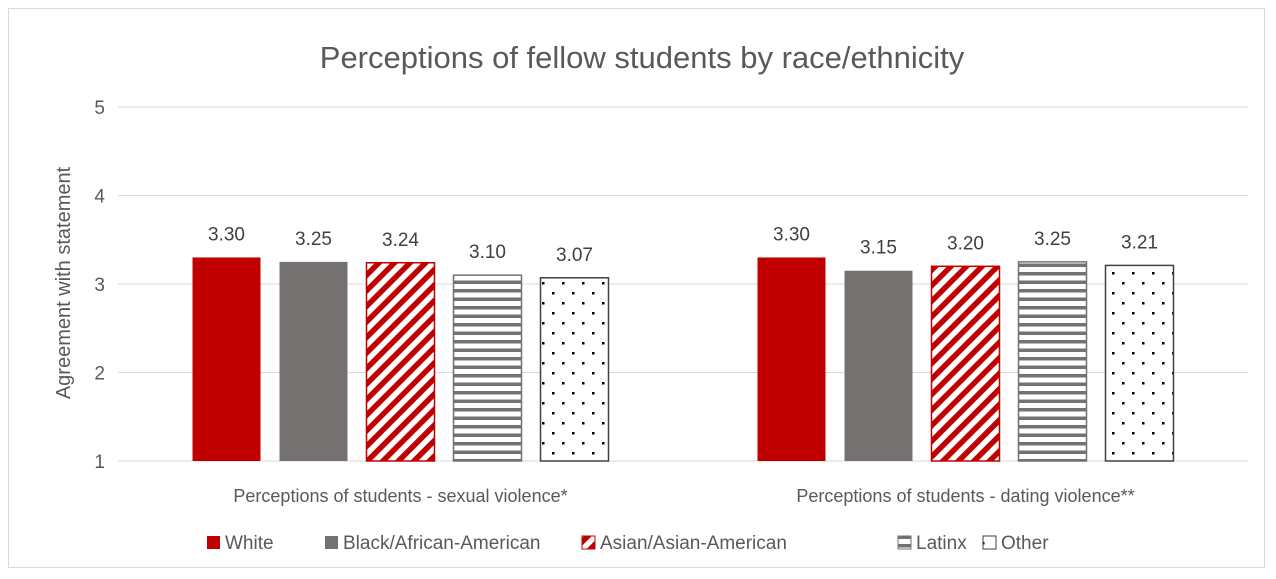 The image size is (1276, 579). What do you see at coordinates (574, 255) in the screenshot?
I see `data-label: 3.07` at bounding box center [574, 255].